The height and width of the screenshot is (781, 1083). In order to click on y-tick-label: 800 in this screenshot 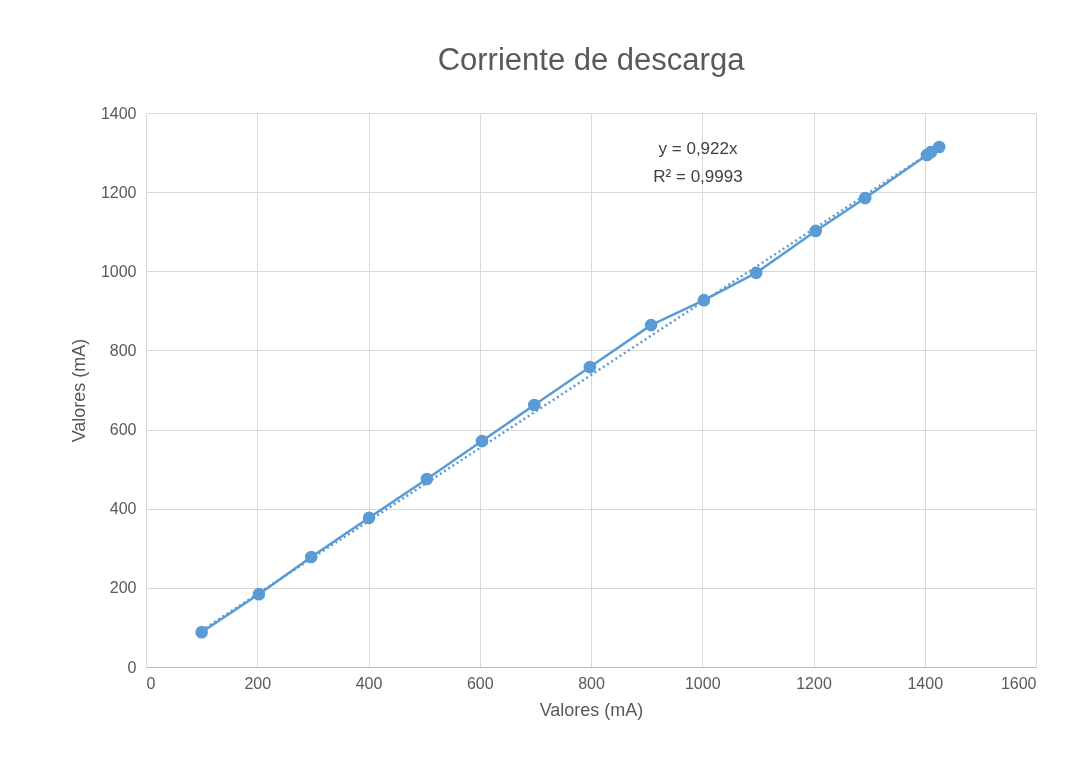, I will do `click(123, 350)`.